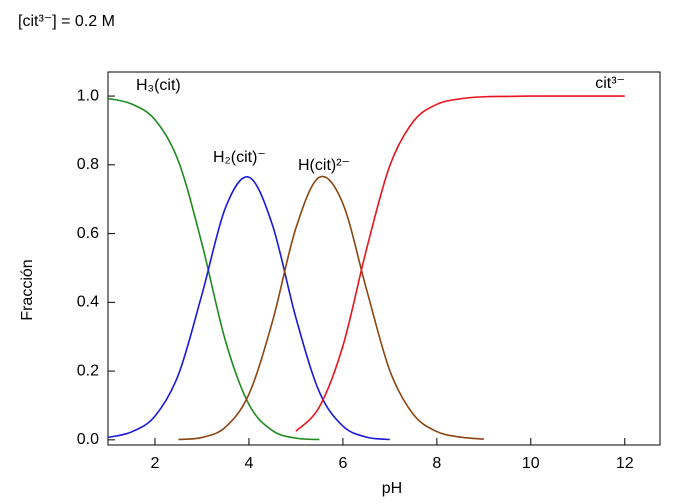 This screenshot has width=686, height=504. I want to click on series-label: H₃(cit), so click(158, 85).